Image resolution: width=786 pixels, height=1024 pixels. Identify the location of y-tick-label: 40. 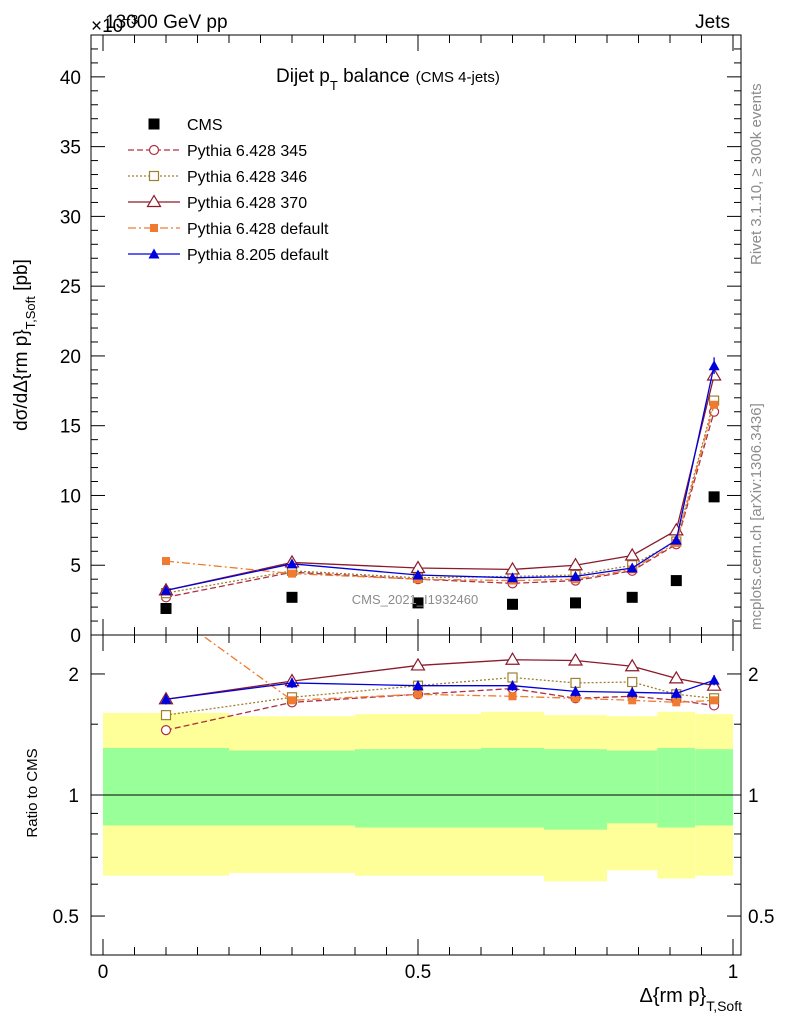
(70, 78).